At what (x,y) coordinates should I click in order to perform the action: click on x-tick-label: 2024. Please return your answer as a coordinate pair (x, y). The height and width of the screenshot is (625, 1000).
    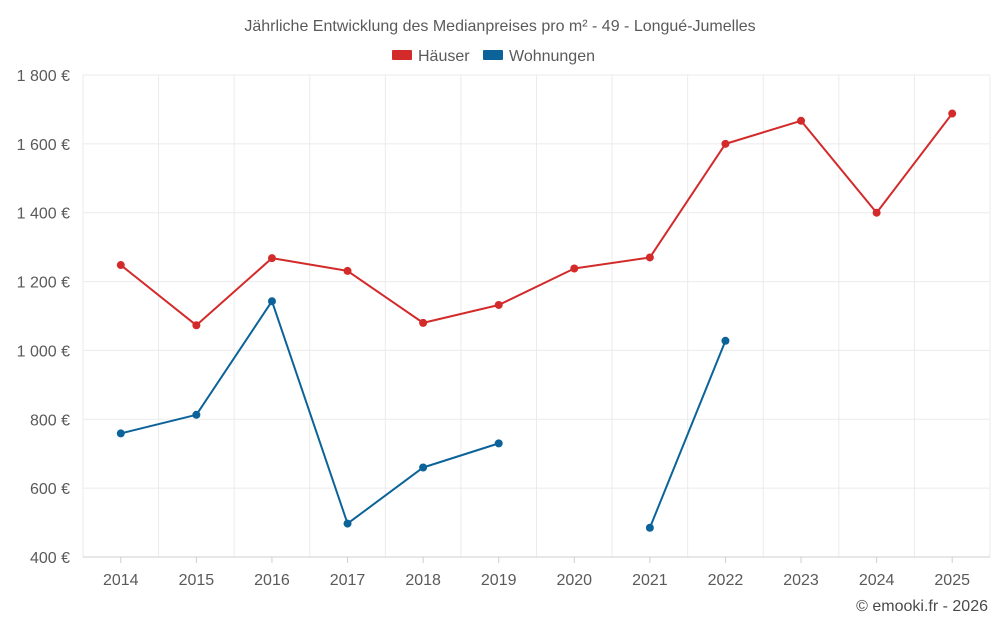
    Looking at the image, I should click on (877, 580).